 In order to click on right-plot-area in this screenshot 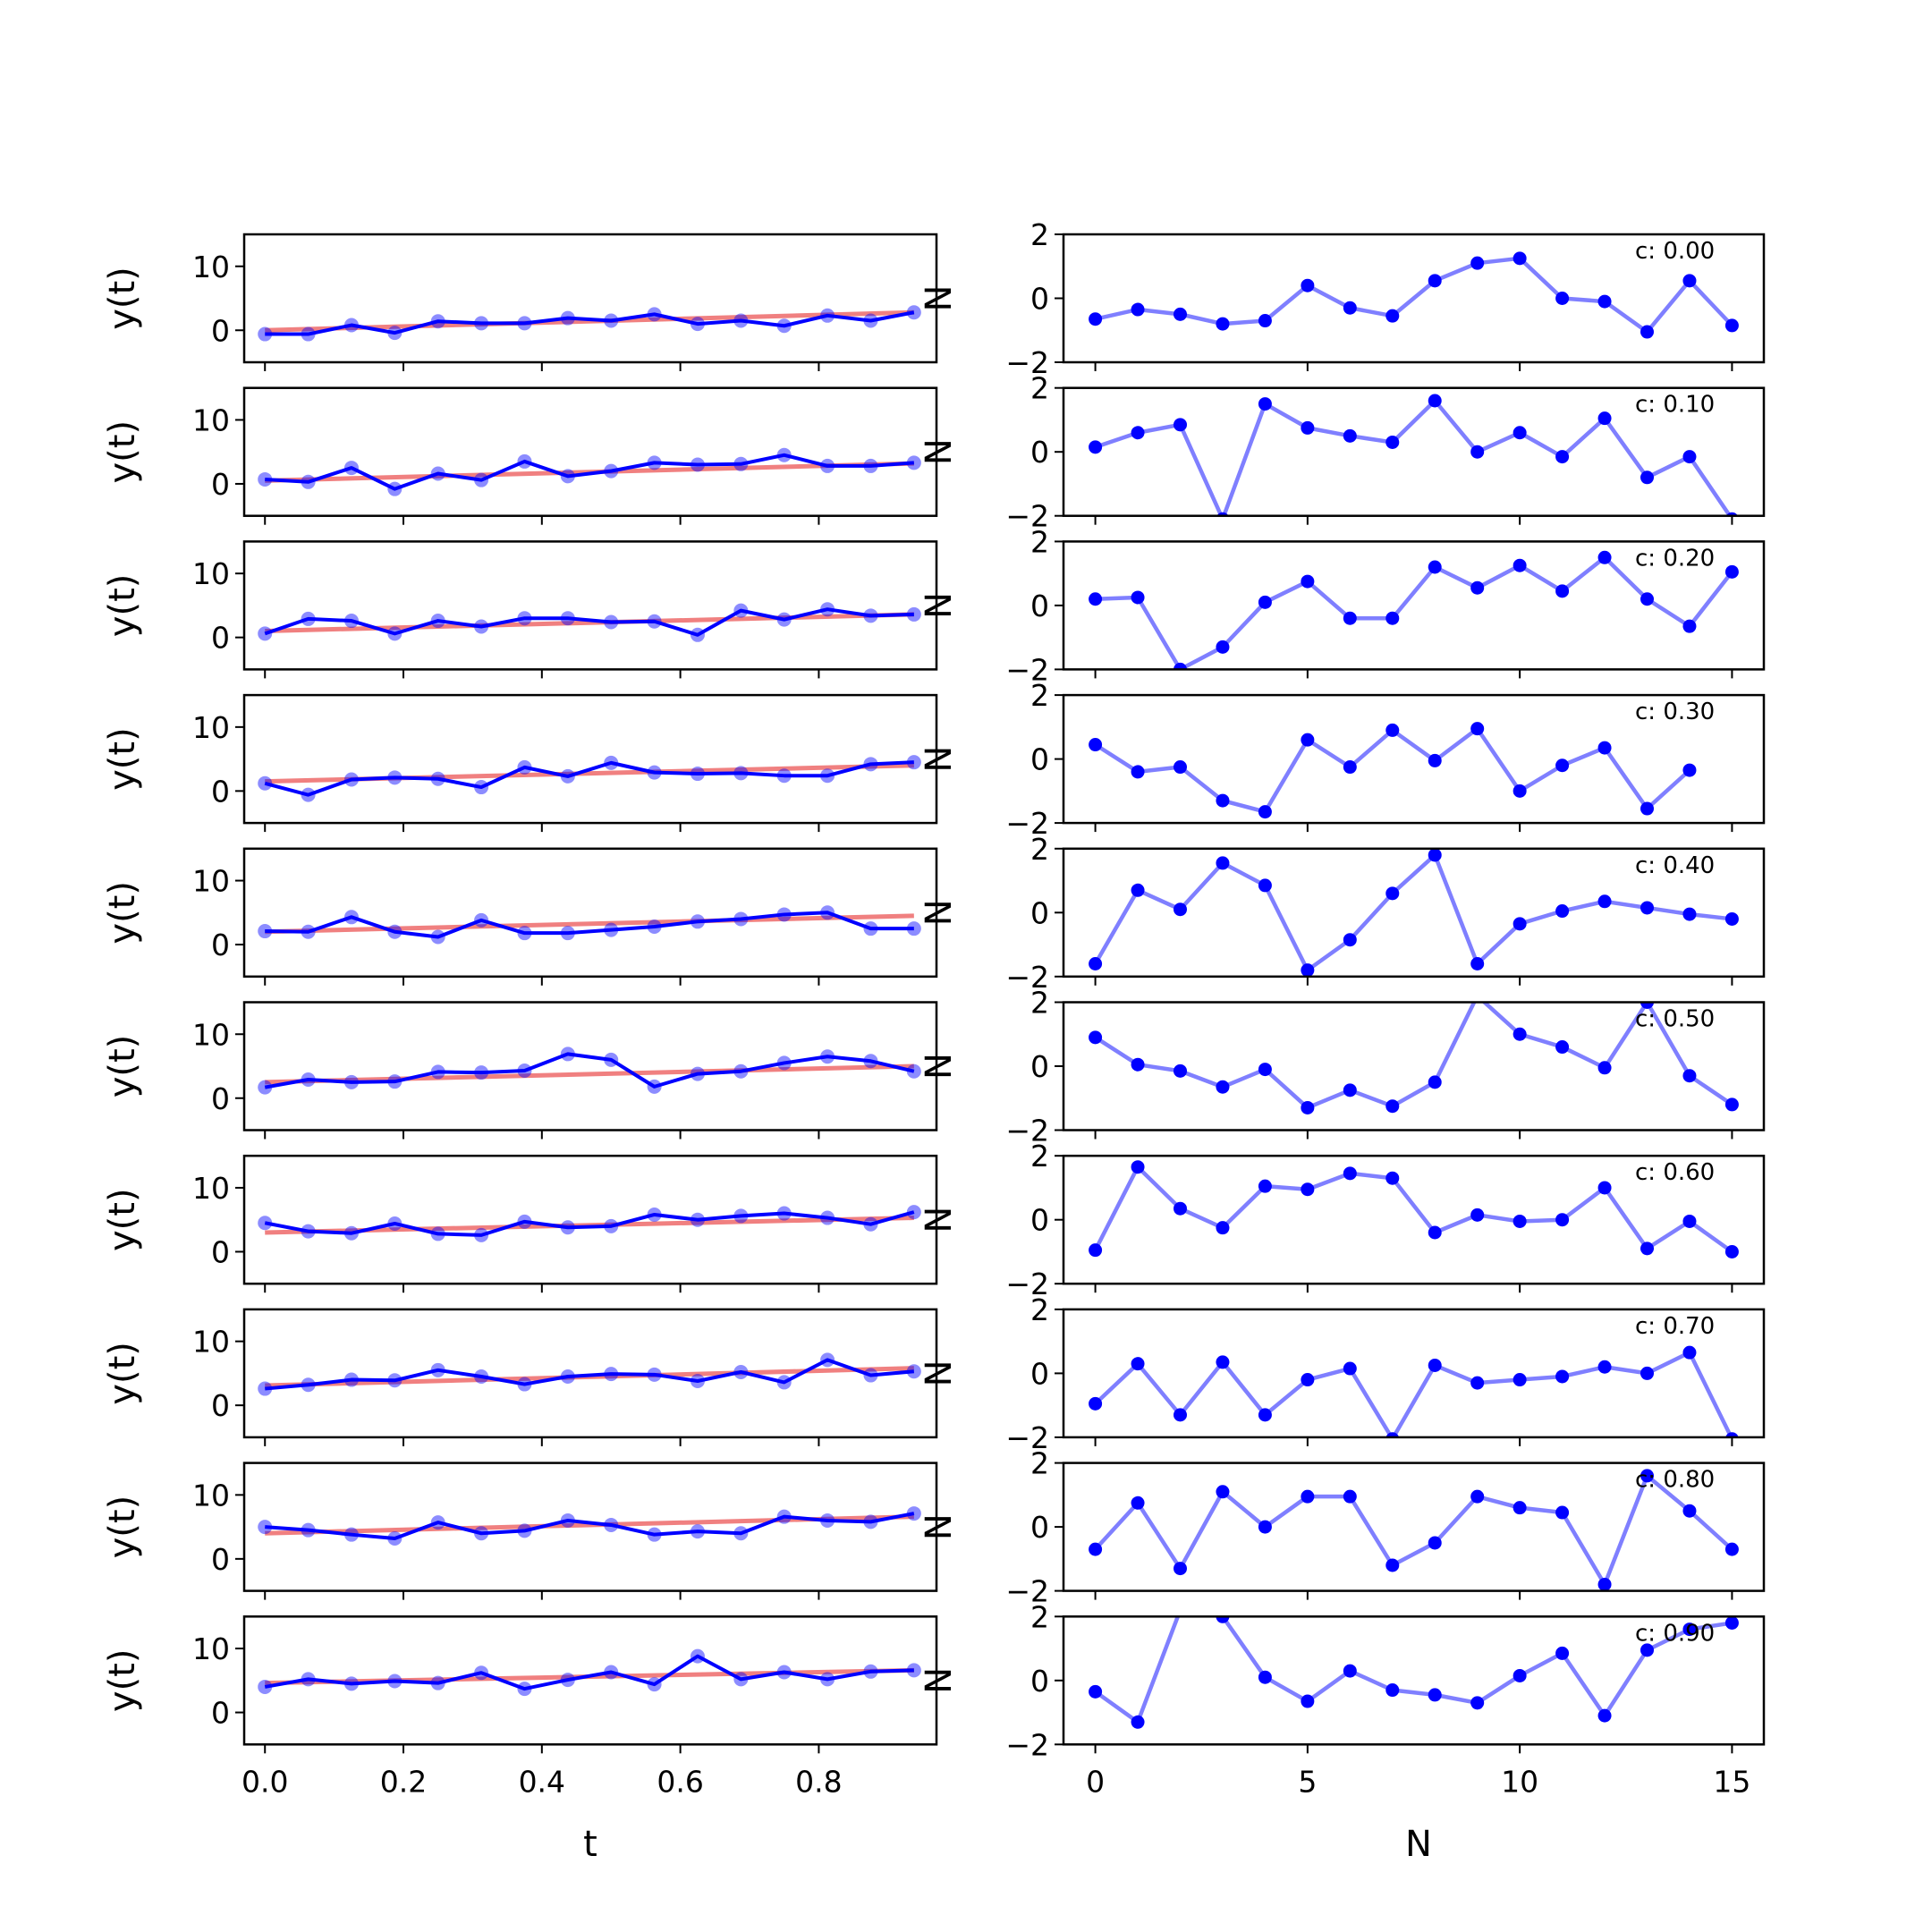, I will do `click(1393, 770)`.